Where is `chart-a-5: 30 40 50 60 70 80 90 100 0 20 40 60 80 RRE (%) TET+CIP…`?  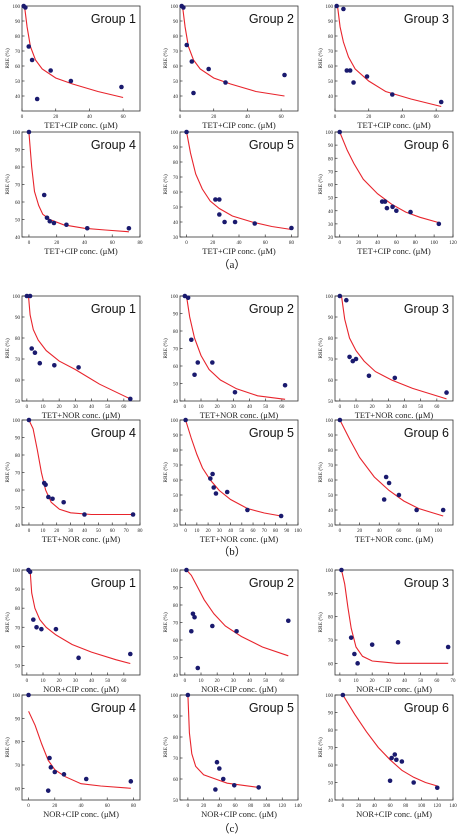 chart-a-5: 30 40 50 60 70 80 90 100 0 20 40 60 80 RRE (%) TET+CIP… is located at coordinates (230, 192).